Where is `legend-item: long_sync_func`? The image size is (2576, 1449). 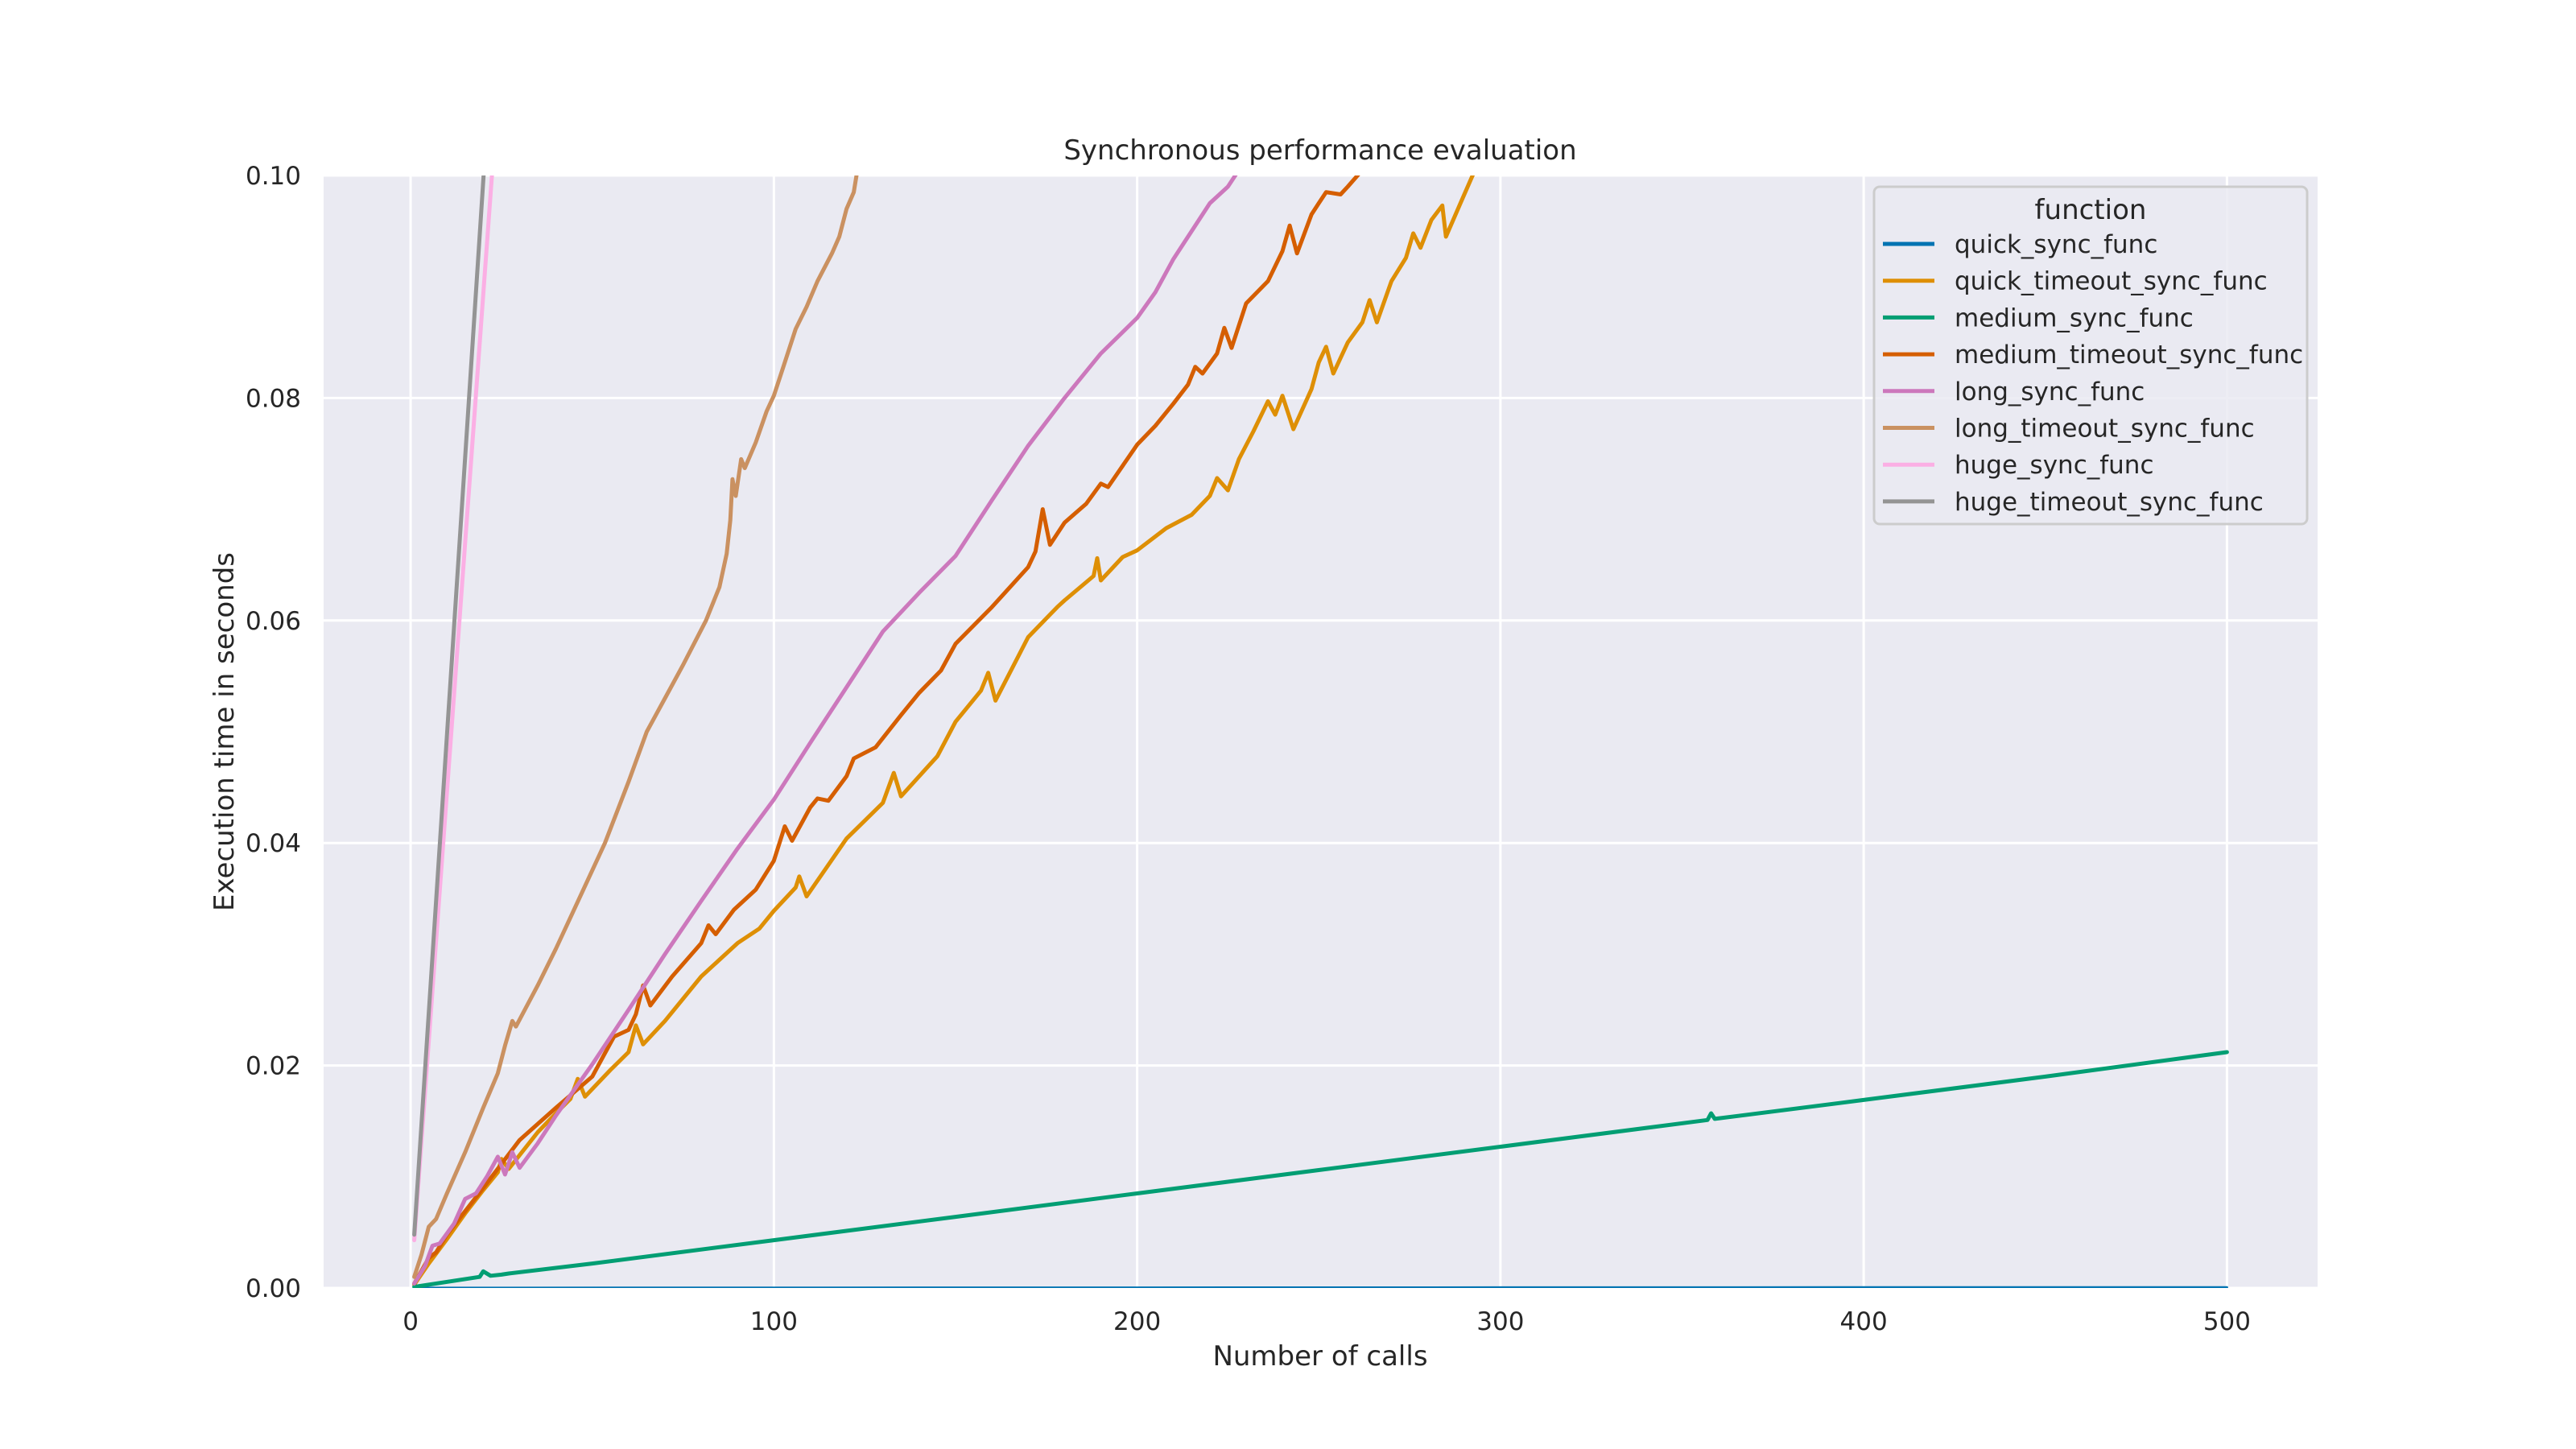 legend-item: long_sync_func is located at coordinates (2014, 392).